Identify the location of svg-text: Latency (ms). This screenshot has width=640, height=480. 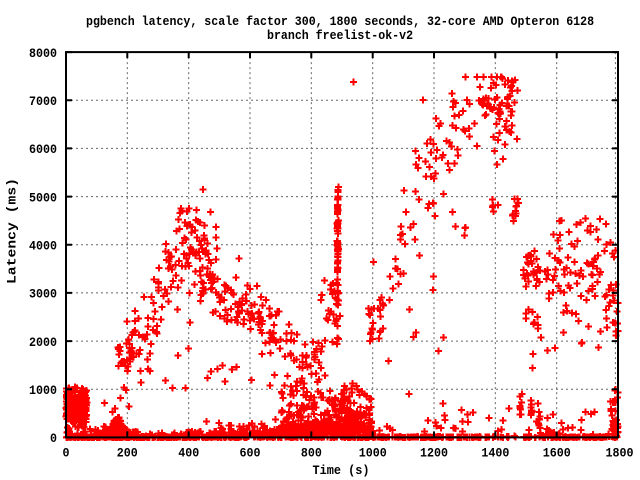
(12, 231).